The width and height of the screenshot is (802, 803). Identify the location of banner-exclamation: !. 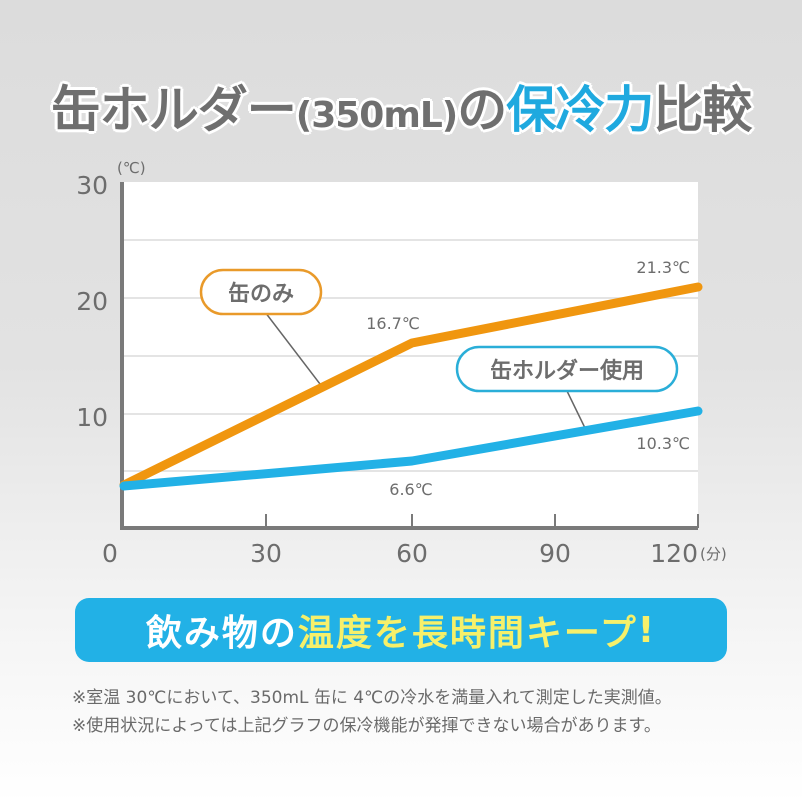
(647, 630).